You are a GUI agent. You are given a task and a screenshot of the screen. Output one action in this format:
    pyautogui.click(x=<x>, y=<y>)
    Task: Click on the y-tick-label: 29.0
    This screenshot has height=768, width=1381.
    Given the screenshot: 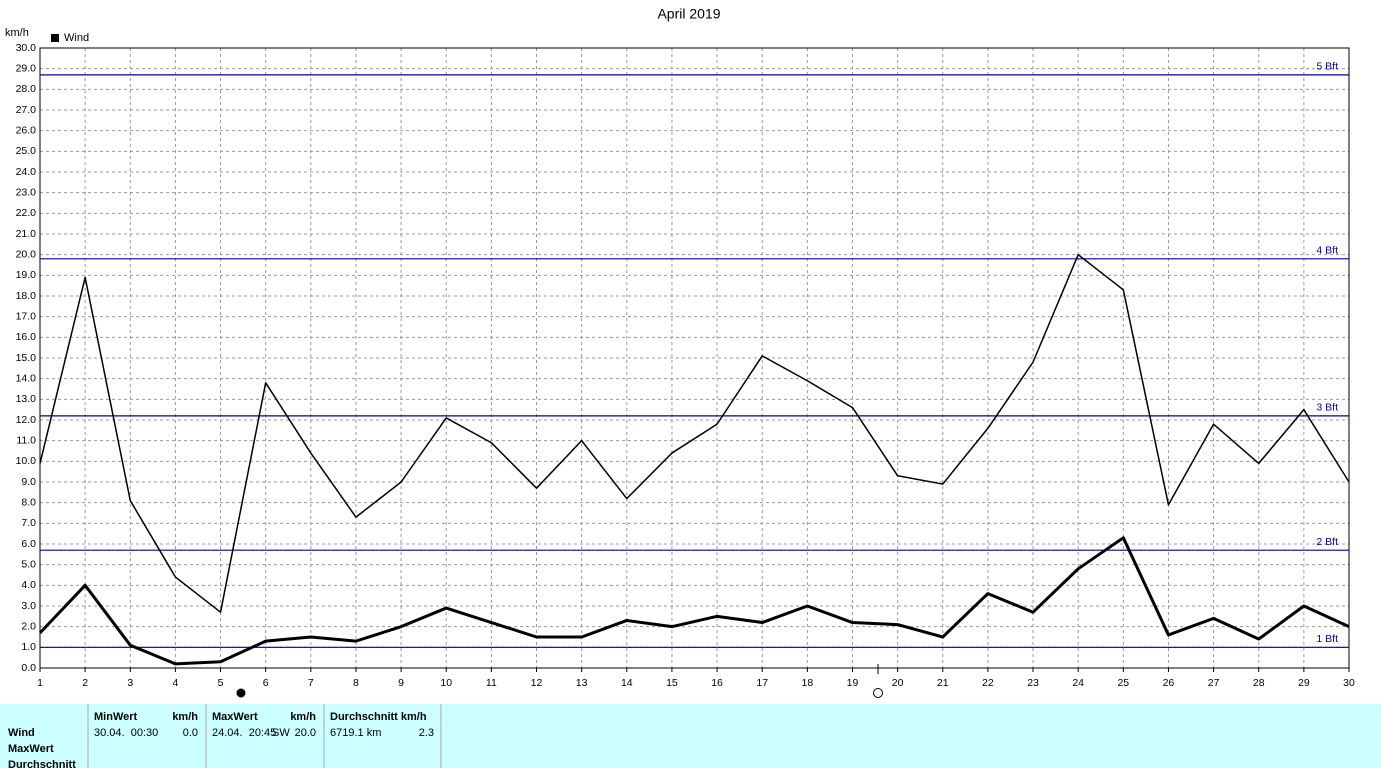 What is the action you would take?
    pyautogui.click(x=26, y=68)
    